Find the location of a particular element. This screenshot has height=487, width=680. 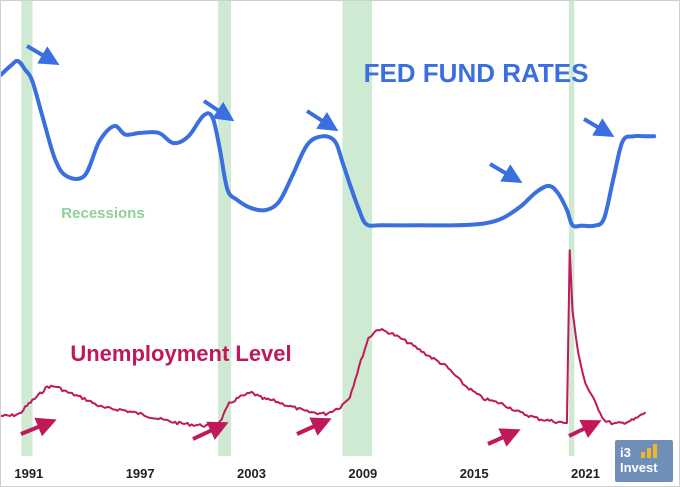

x-tick-label: 2009 is located at coordinates (362, 473).